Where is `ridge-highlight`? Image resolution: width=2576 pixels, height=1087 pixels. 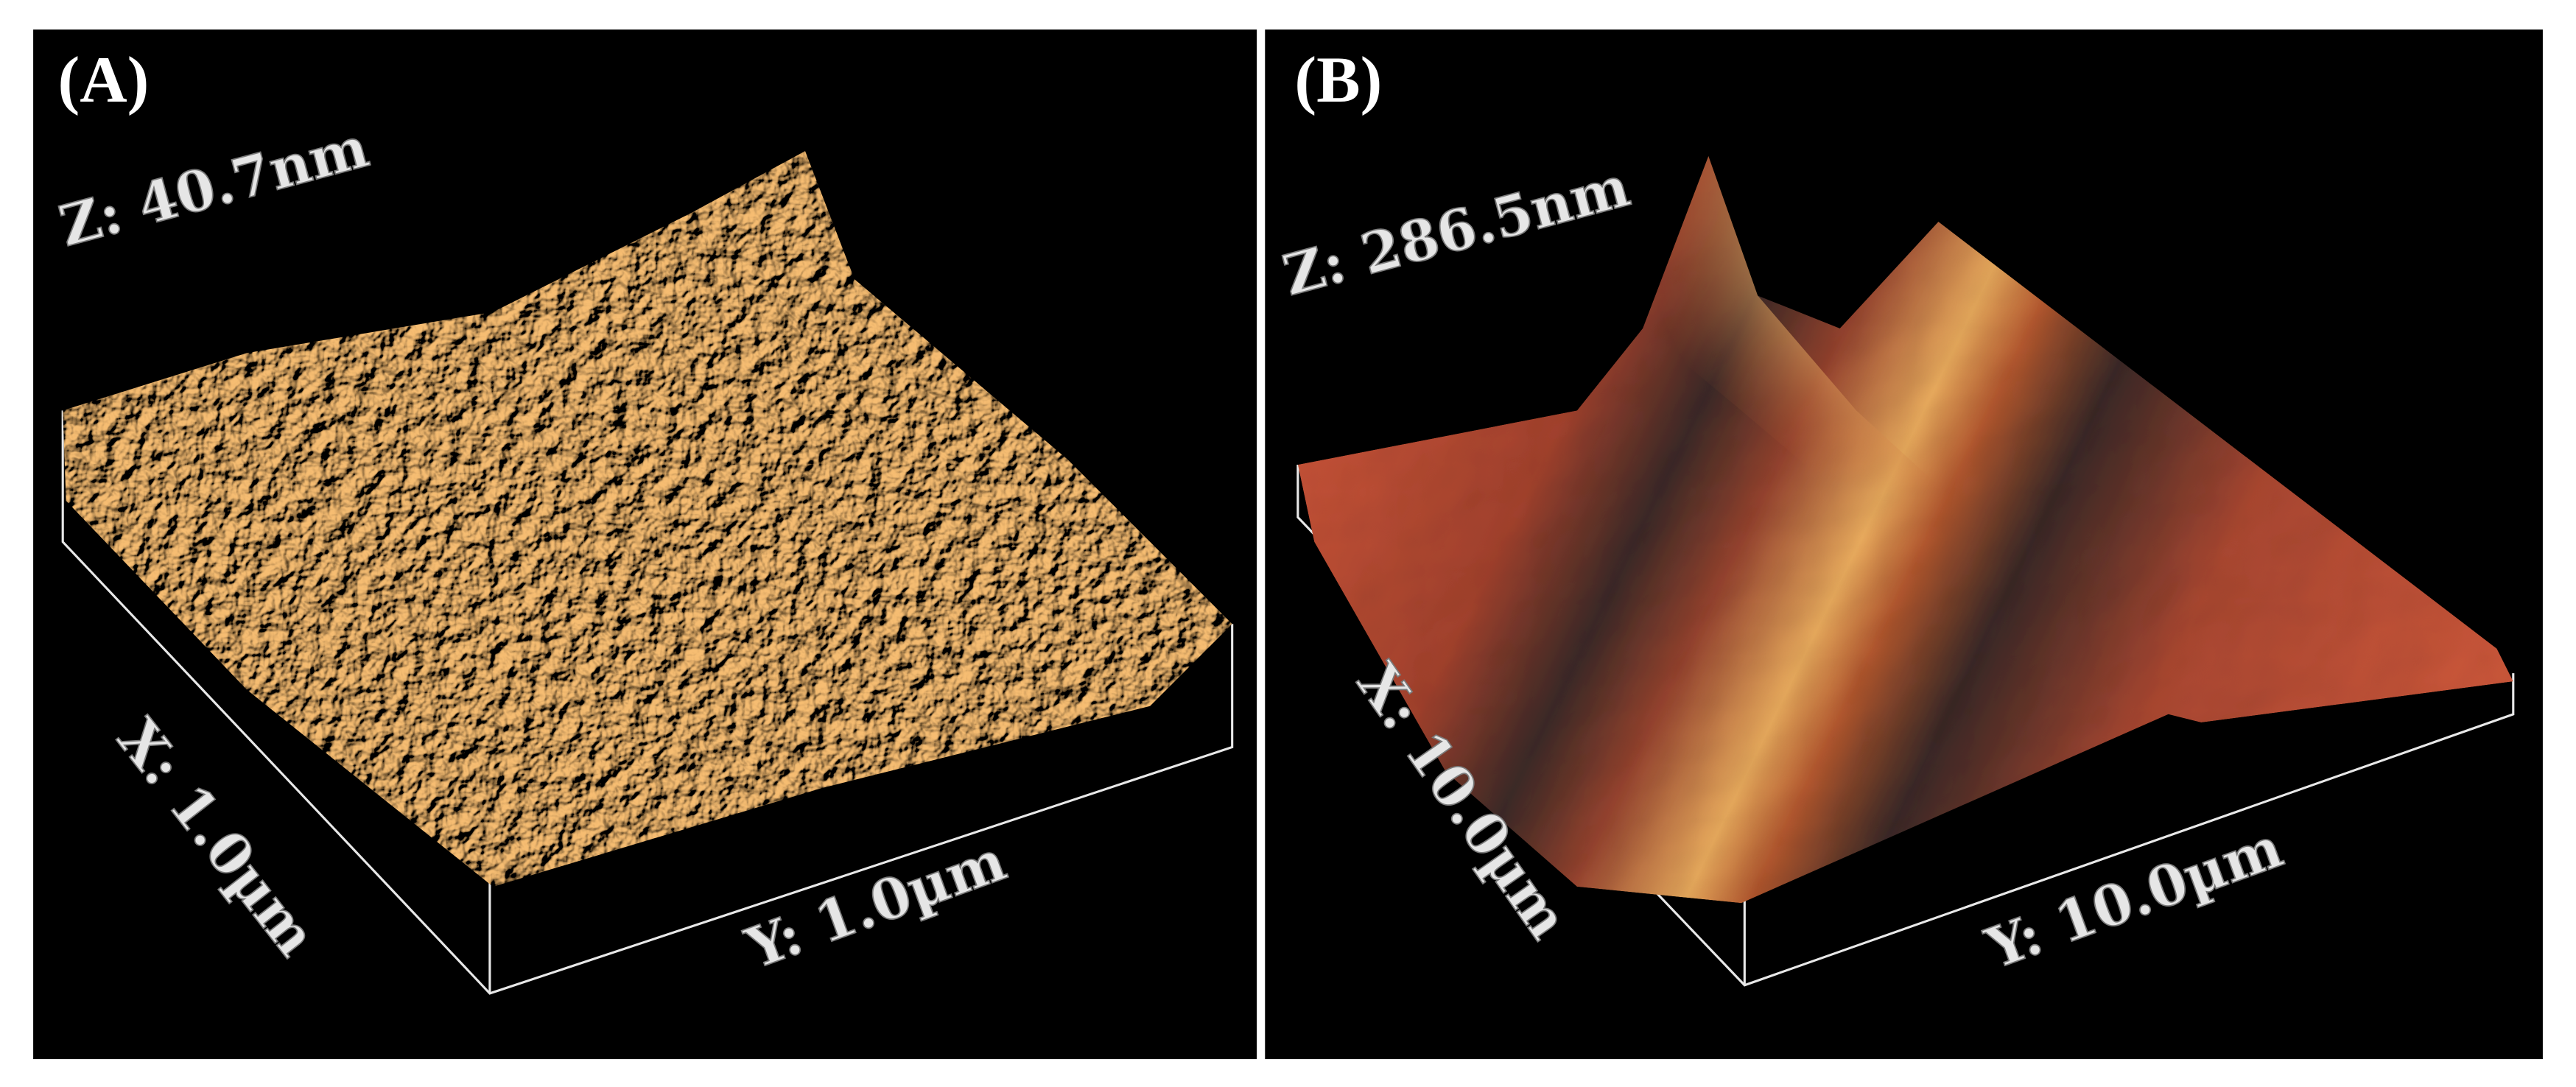 ridge-highlight is located at coordinates (1914, 439).